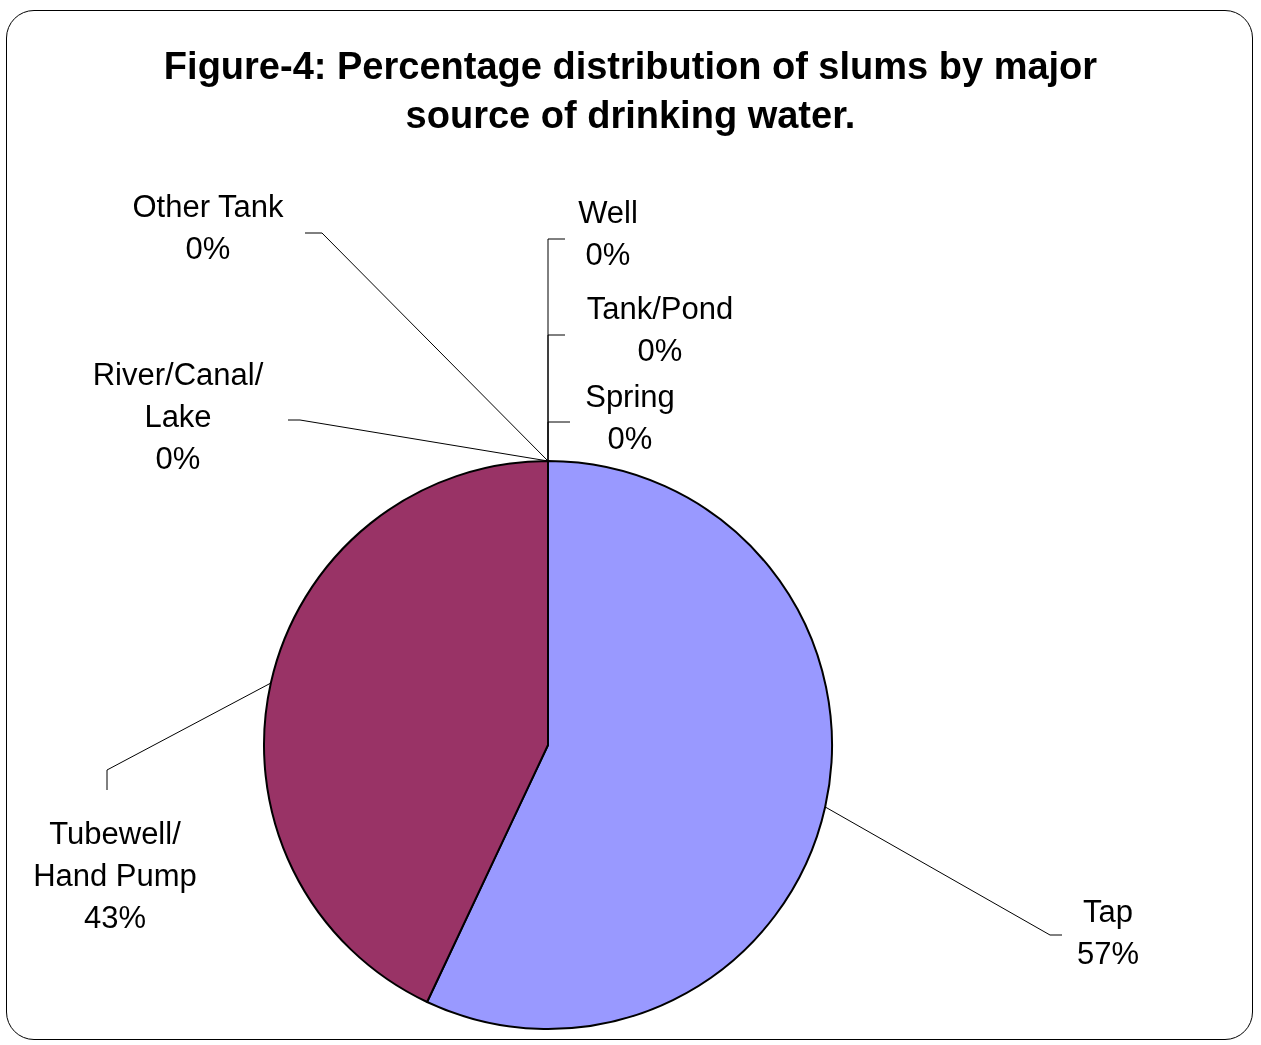 Image resolution: width=1261 pixels, height=1045 pixels. Describe the element at coordinates (208, 206) in the screenshot. I see `category-label: Other Tank` at that location.